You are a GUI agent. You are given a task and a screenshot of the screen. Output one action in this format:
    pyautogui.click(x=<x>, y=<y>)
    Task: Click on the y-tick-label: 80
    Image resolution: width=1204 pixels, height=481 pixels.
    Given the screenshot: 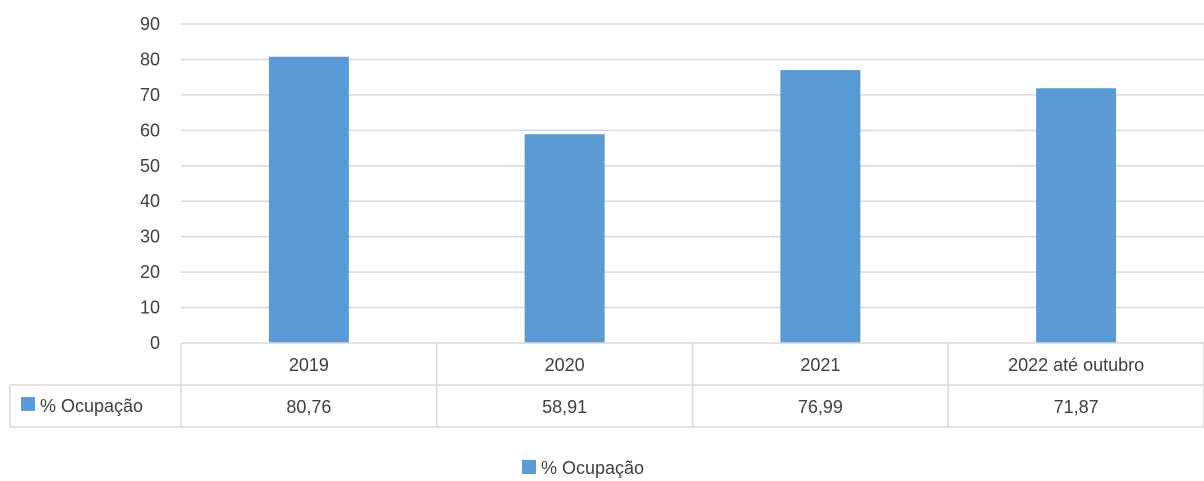 What is the action you would take?
    pyautogui.click(x=150, y=59)
    